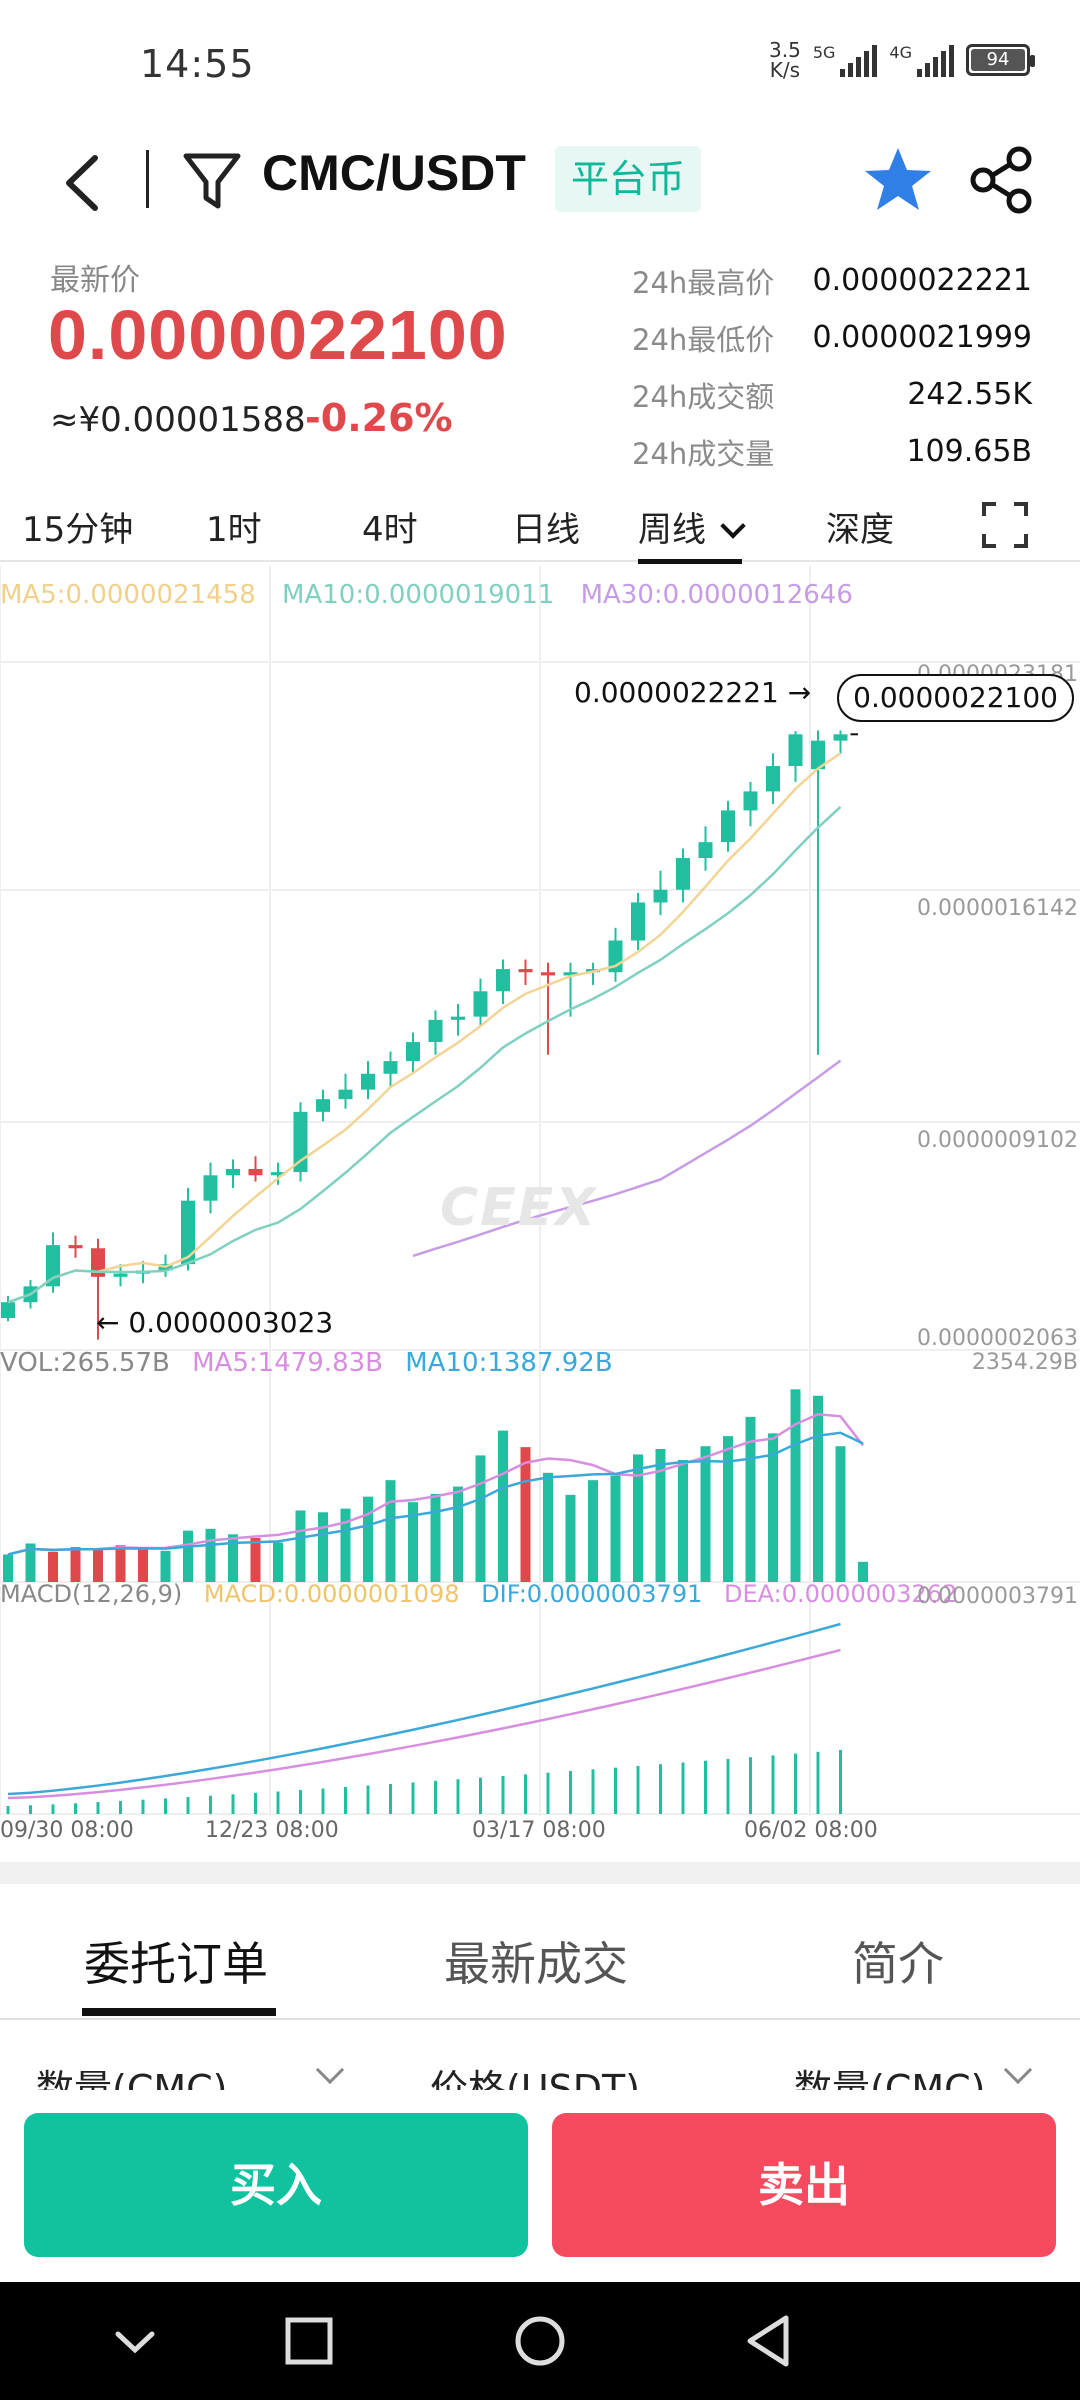 This screenshot has width=1080, height=2400. Describe the element at coordinates (78, 530) in the screenshot. I see `tab-15m: 15分钟` at that location.